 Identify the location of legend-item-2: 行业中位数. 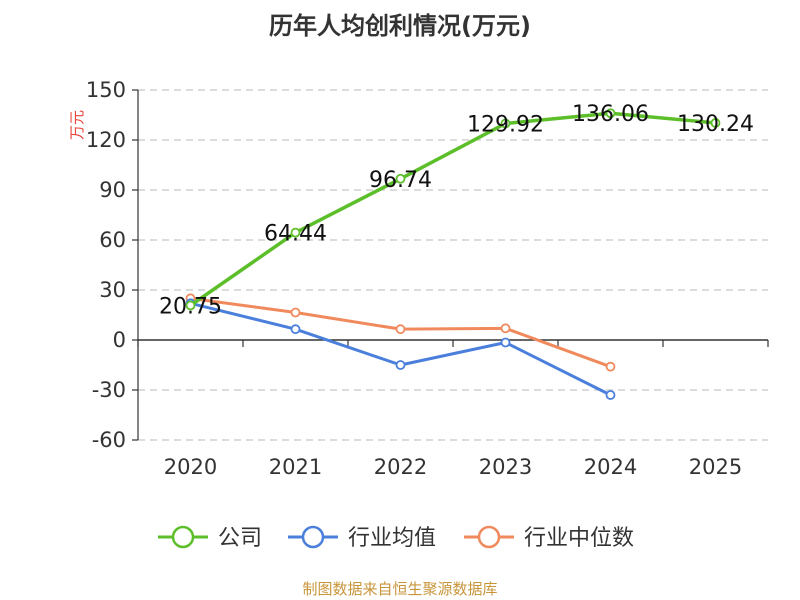
(549, 538).